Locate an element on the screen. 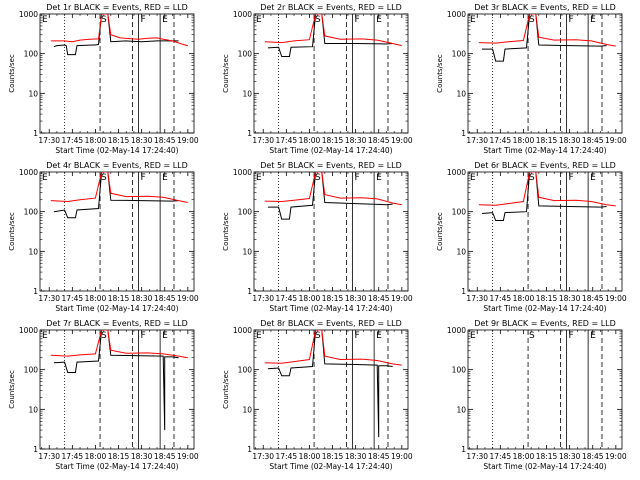 The height and width of the screenshot is (480, 640). chart-title: Det 2r BLACK = Events, RED = LLD is located at coordinates (331, 7).